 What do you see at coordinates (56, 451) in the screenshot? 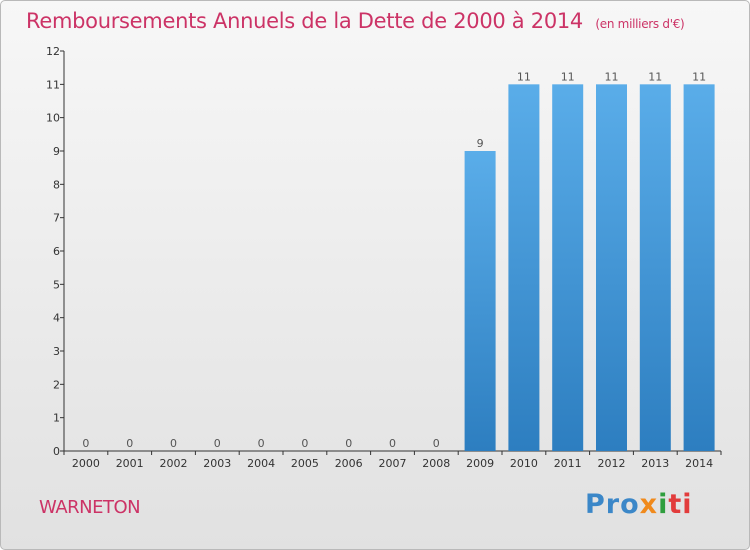
I see `y-tick-label: 0` at bounding box center [56, 451].